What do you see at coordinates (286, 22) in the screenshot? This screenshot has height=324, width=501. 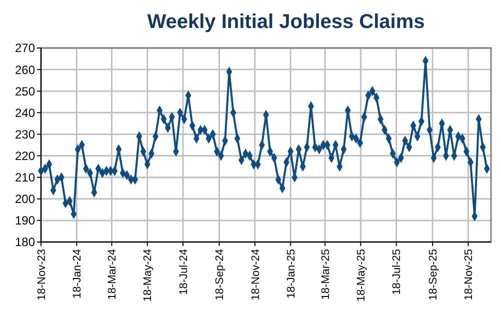 I see `chart-title: Weekly Initial Jobless Claims` at bounding box center [286, 22].